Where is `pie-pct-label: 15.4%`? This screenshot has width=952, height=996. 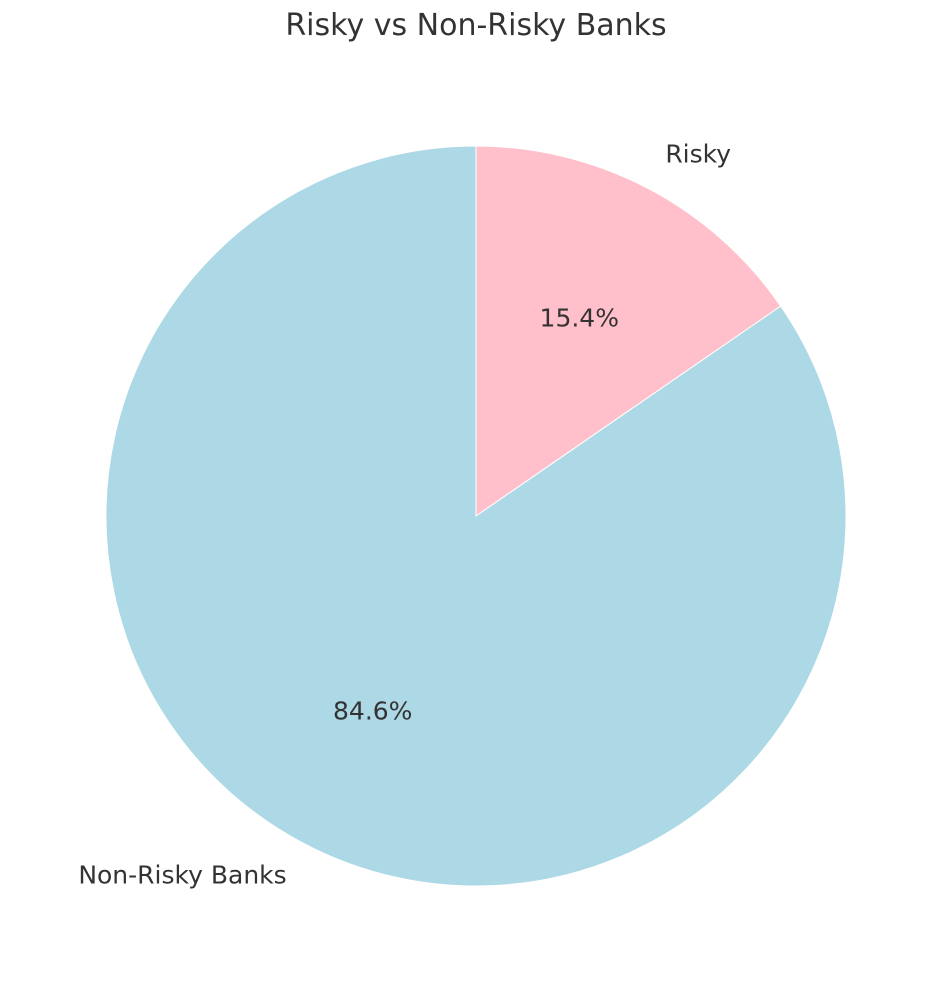 pie-pct-label: 15.4% is located at coordinates (579, 317).